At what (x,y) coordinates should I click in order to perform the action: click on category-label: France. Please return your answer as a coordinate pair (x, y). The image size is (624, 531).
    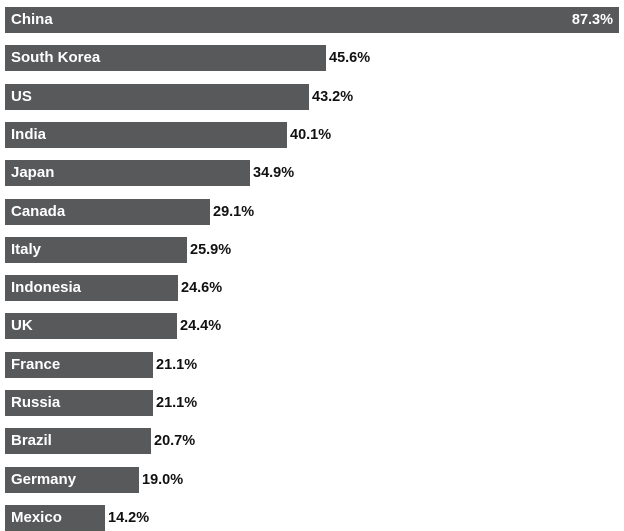
    Looking at the image, I should click on (36, 364).